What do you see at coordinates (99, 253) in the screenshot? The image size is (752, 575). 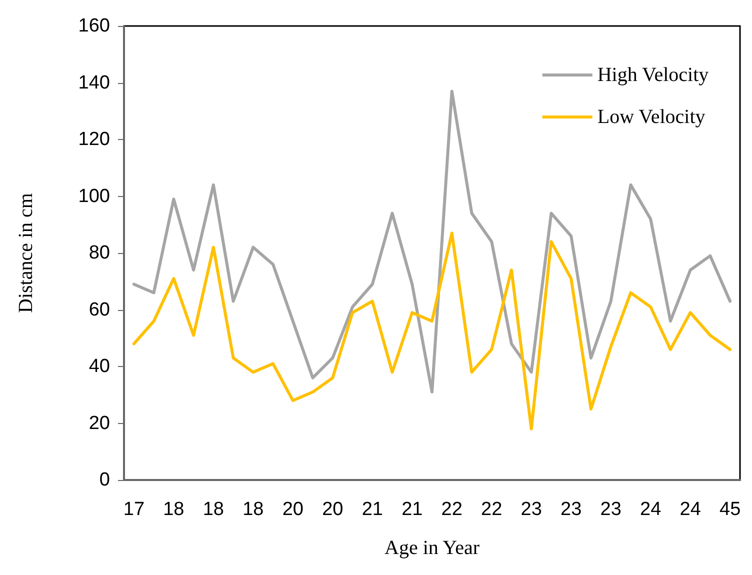 I see `y-tick-label: 80` at bounding box center [99, 253].